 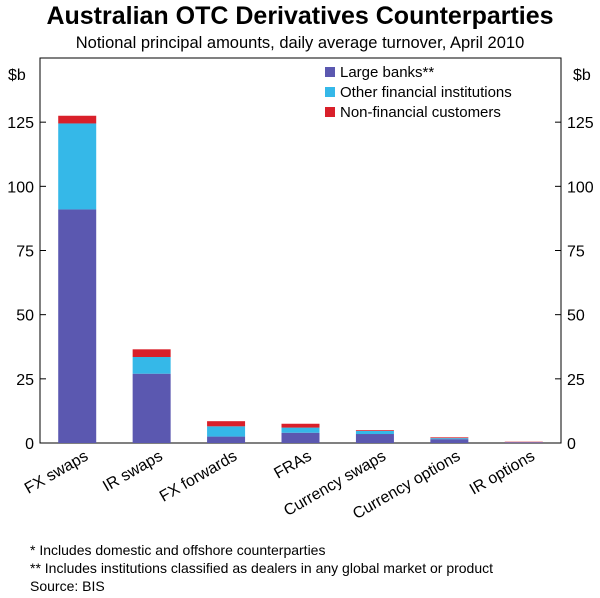 What do you see at coordinates (198, 477) in the screenshot?
I see `x-tick-label: FX forwards` at bounding box center [198, 477].